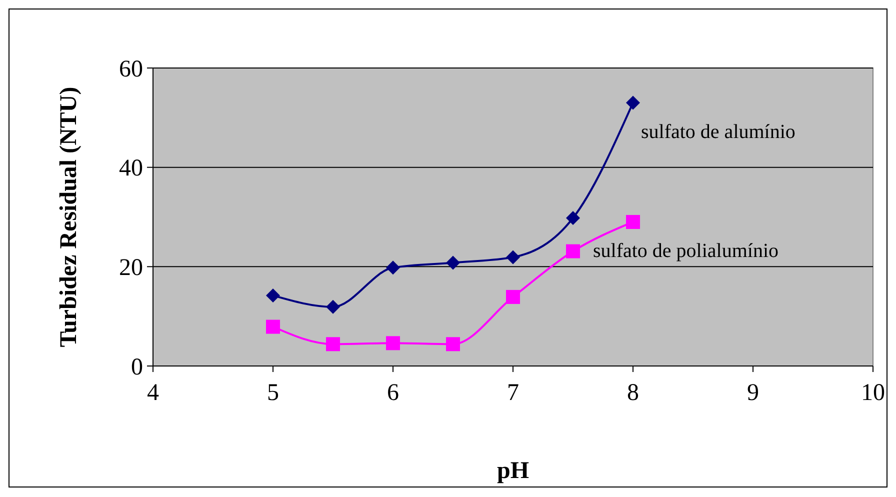 This screenshot has height=497, width=896. What do you see at coordinates (513, 393) in the screenshot?
I see `x-tick-label: 7` at bounding box center [513, 393].